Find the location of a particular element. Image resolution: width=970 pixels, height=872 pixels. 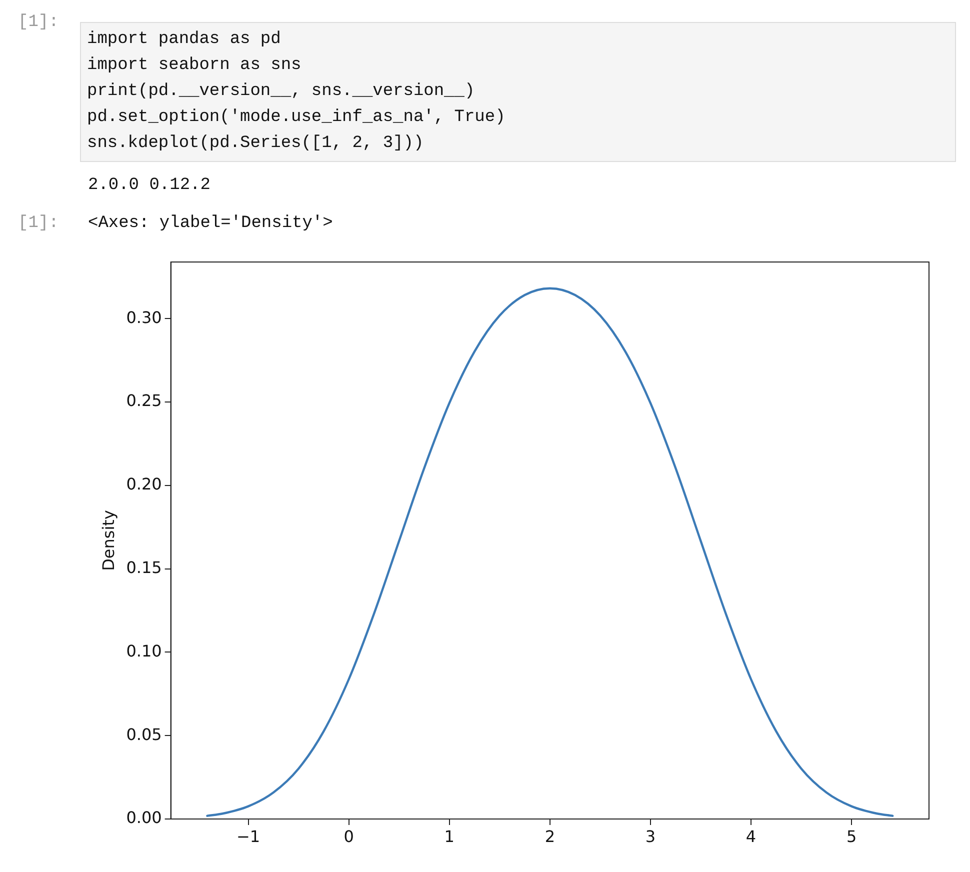

text: 2.0.0 0.12.2 is located at coordinates (149, 186).